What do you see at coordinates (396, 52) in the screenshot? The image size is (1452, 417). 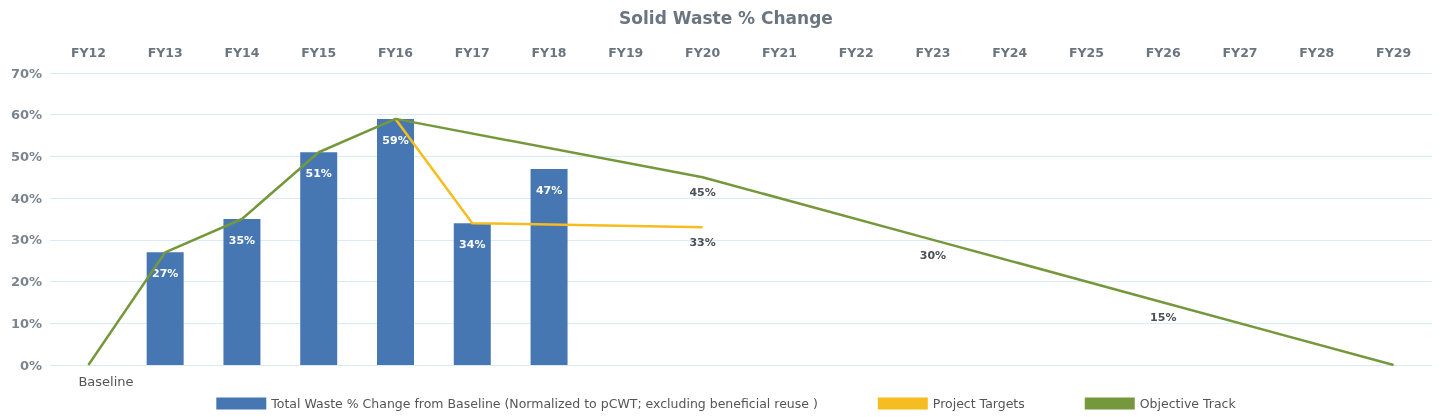 I see `x-tick-label: FY16` at bounding box center [396, 52].